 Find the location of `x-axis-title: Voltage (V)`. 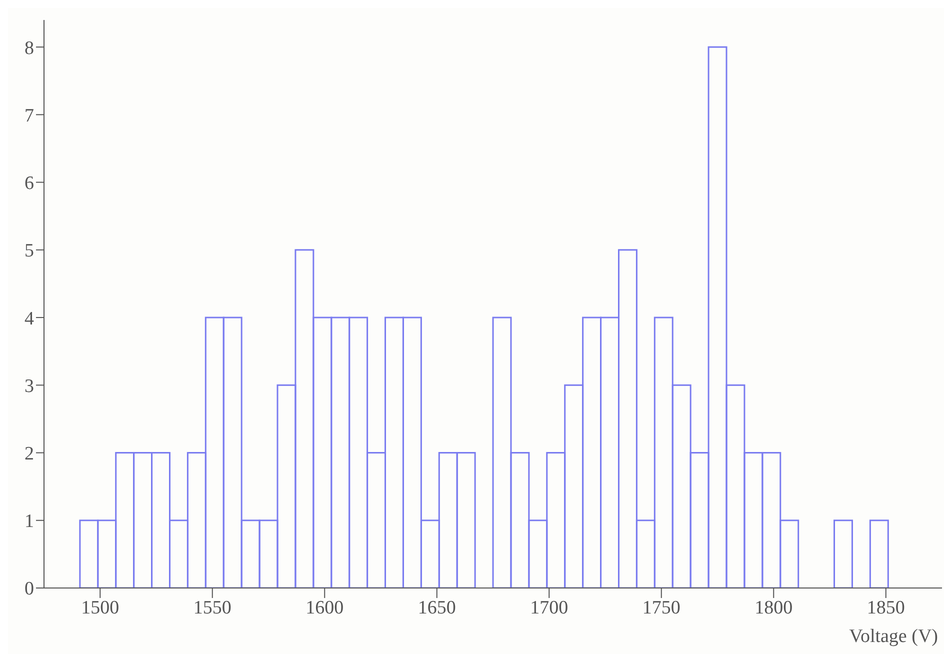

x-axis-title: Voltage (V) is located at coordinates (893, 636).